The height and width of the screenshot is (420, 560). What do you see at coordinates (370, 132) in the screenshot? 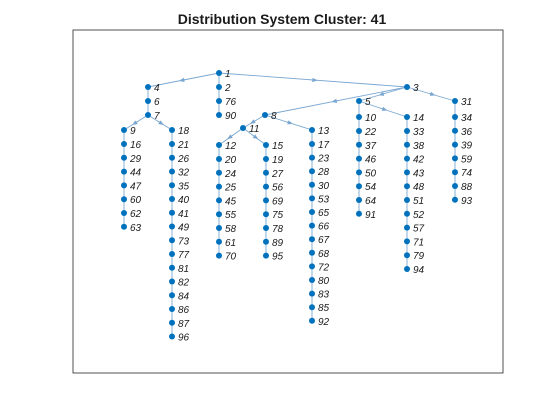
I see `node-label-22: 22` at bounding box center [370, 132].